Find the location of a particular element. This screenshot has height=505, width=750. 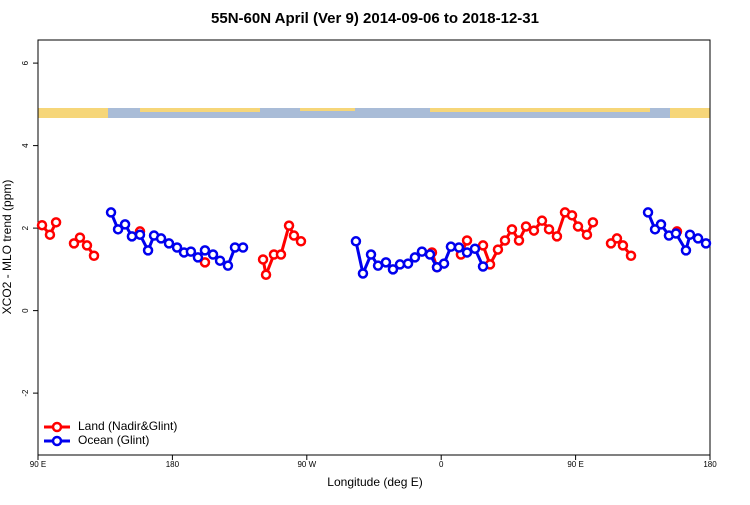

y-tick-label: 2 is located at coordinates (25, 227).